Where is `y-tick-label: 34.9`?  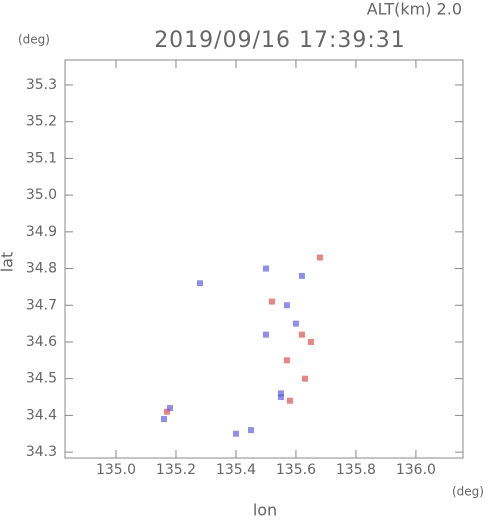 y-tick-label: 34.9 is located at coordinates (41, 232).